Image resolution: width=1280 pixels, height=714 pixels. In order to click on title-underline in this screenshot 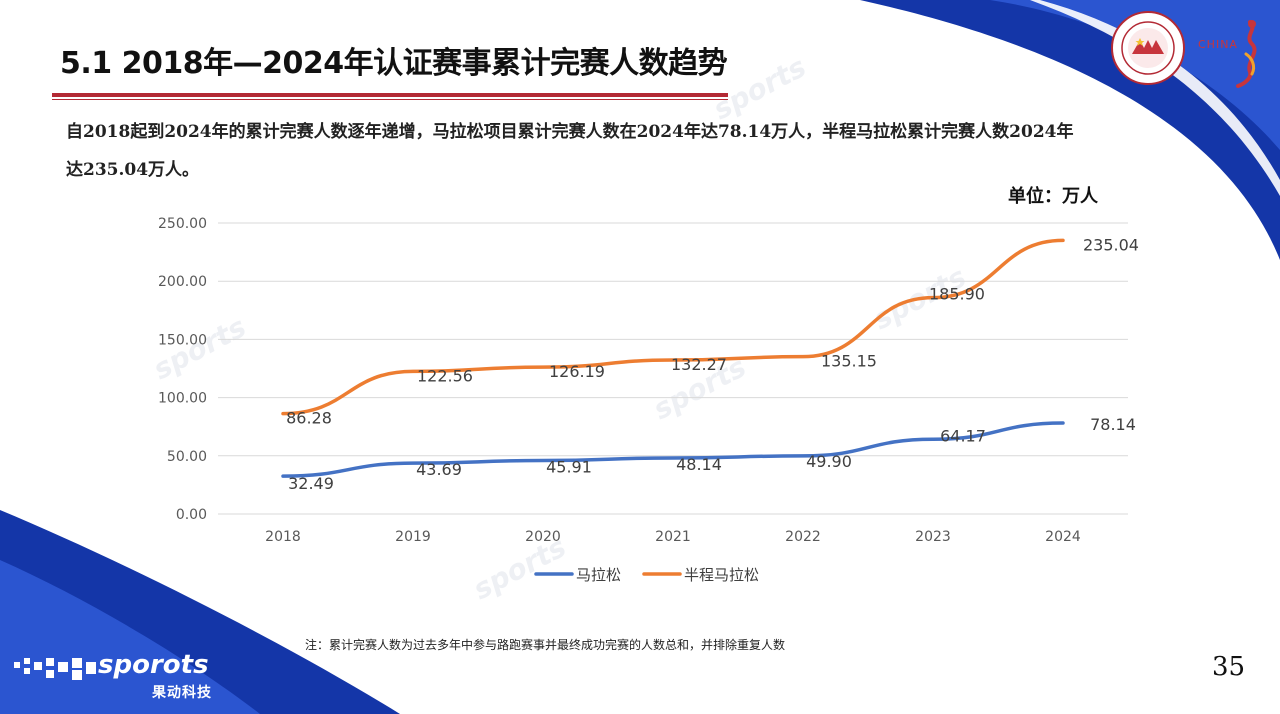, I will do `click(390, 95)`.